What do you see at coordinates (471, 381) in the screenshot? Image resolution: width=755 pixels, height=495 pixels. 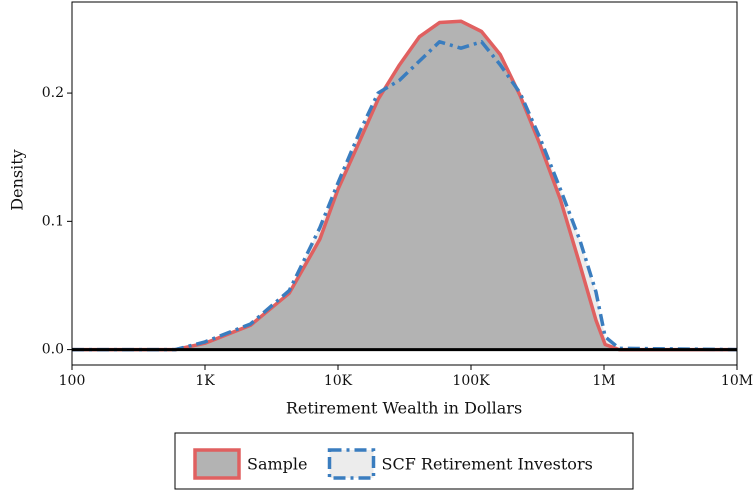 I see `x-tick-label: 100K` at bounding box center [471, 381].